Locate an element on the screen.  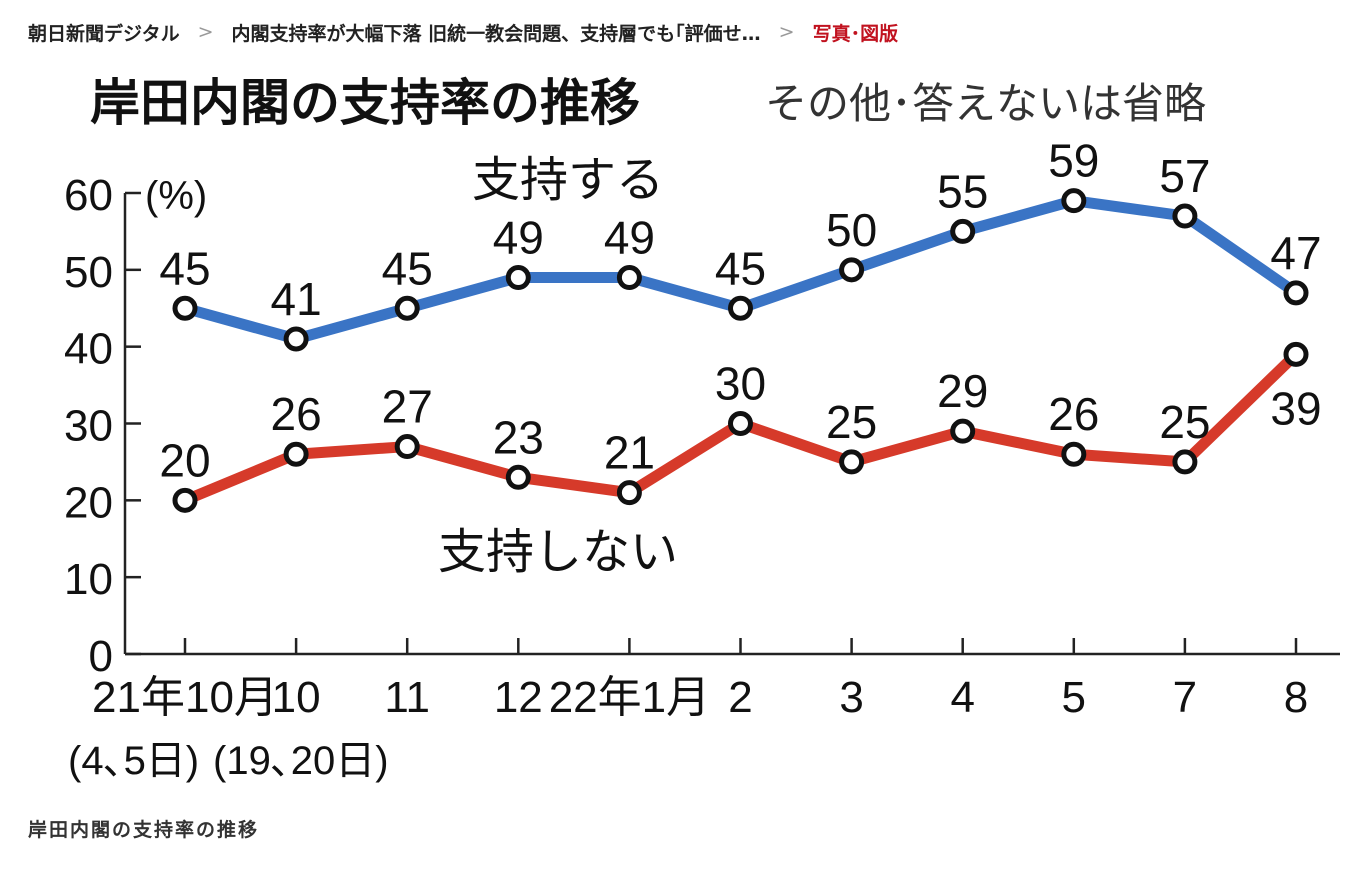
y-tick-label: 60 is located at coordinates (88, 195).